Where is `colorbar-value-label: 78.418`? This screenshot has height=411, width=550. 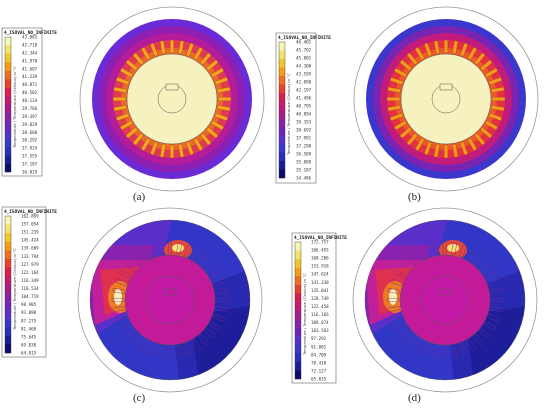 colorbar-value-label: 78.418 is located at coordinates (319, 362).